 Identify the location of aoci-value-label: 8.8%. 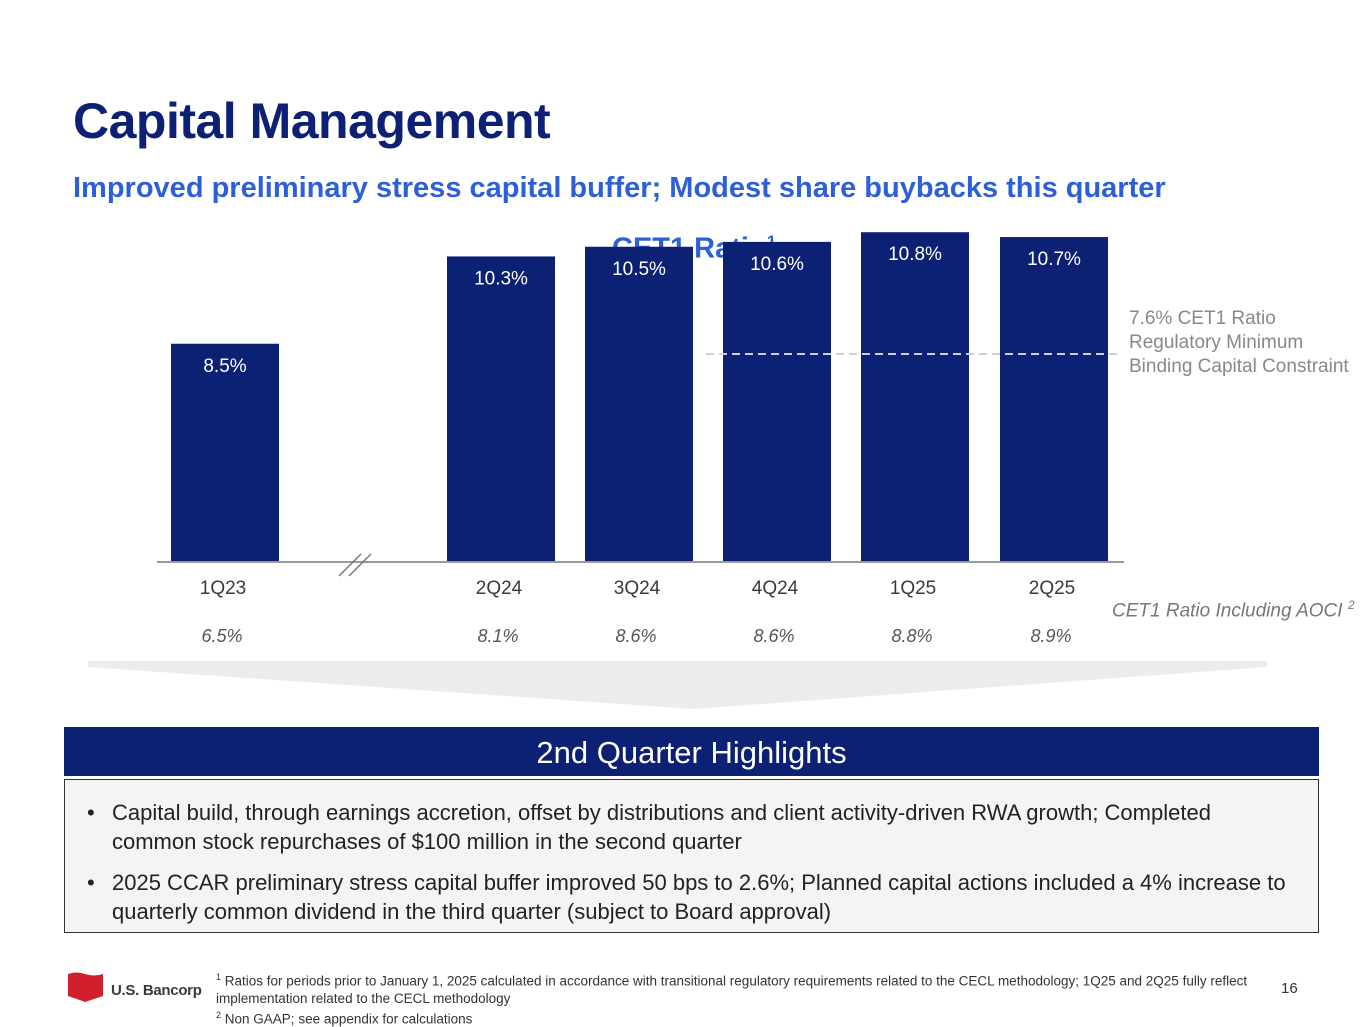
(911, 636).